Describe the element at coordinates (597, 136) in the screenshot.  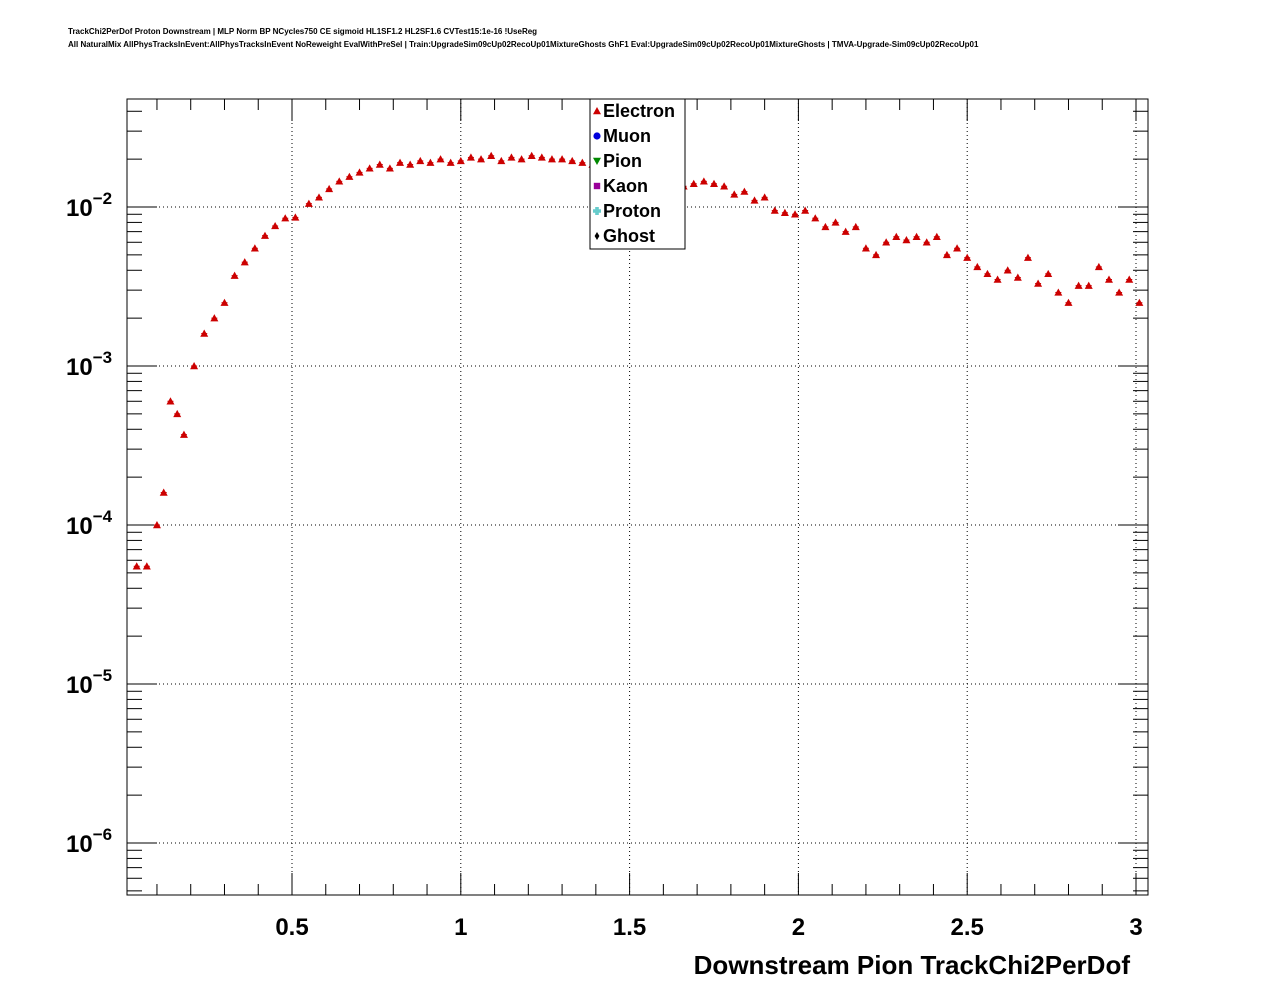
I see `legend-marker-muon` at that location.